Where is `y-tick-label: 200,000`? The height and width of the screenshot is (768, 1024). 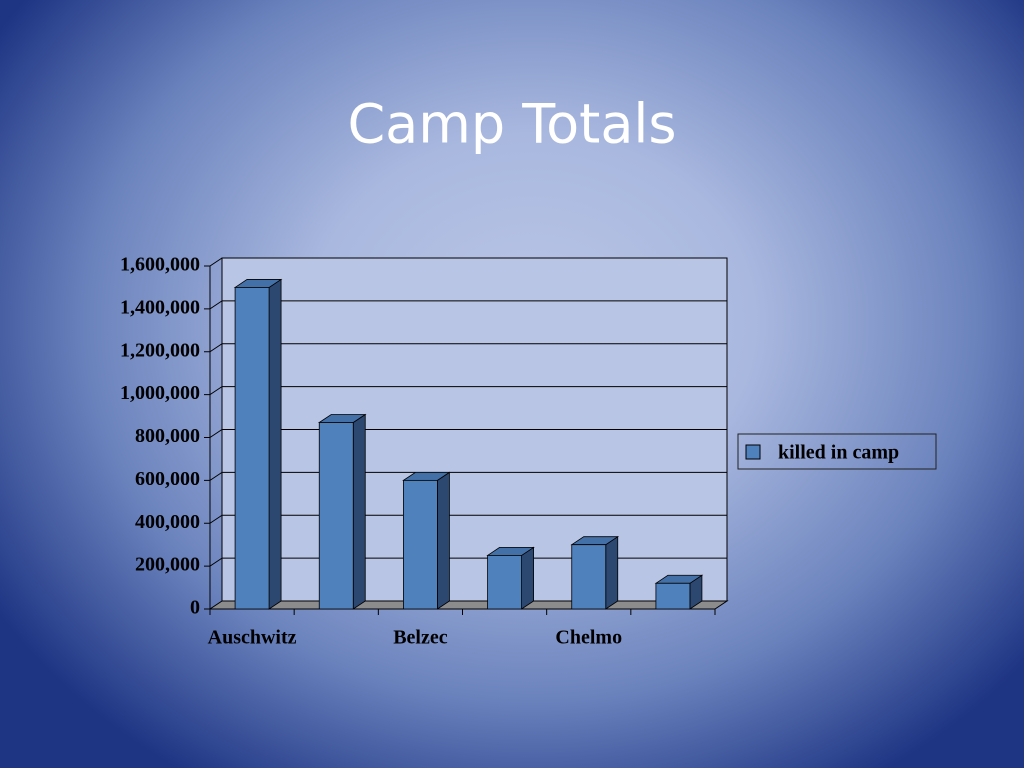
y-tick-label: 200,000 is located at coordinates (167, 565).